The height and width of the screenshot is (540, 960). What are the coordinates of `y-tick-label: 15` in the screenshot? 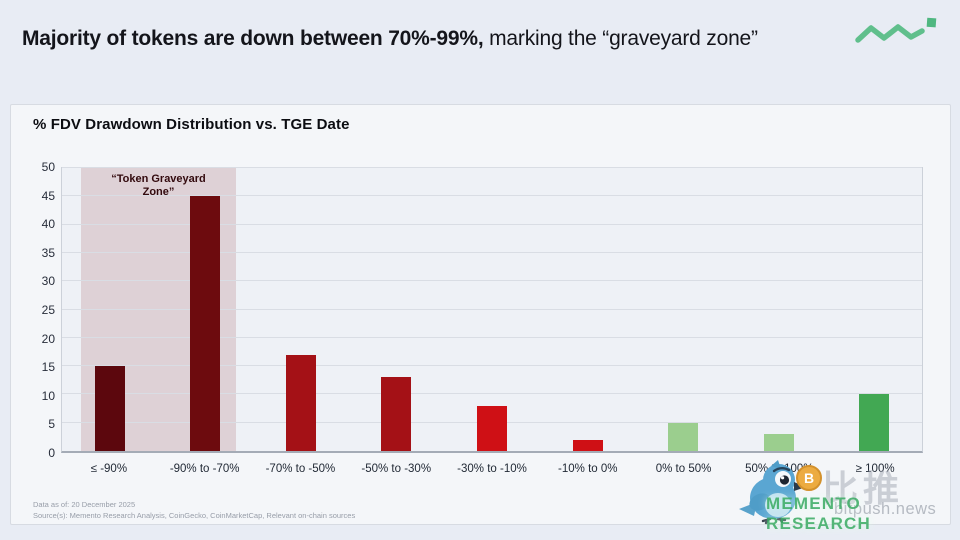 It's located at (48, 367).